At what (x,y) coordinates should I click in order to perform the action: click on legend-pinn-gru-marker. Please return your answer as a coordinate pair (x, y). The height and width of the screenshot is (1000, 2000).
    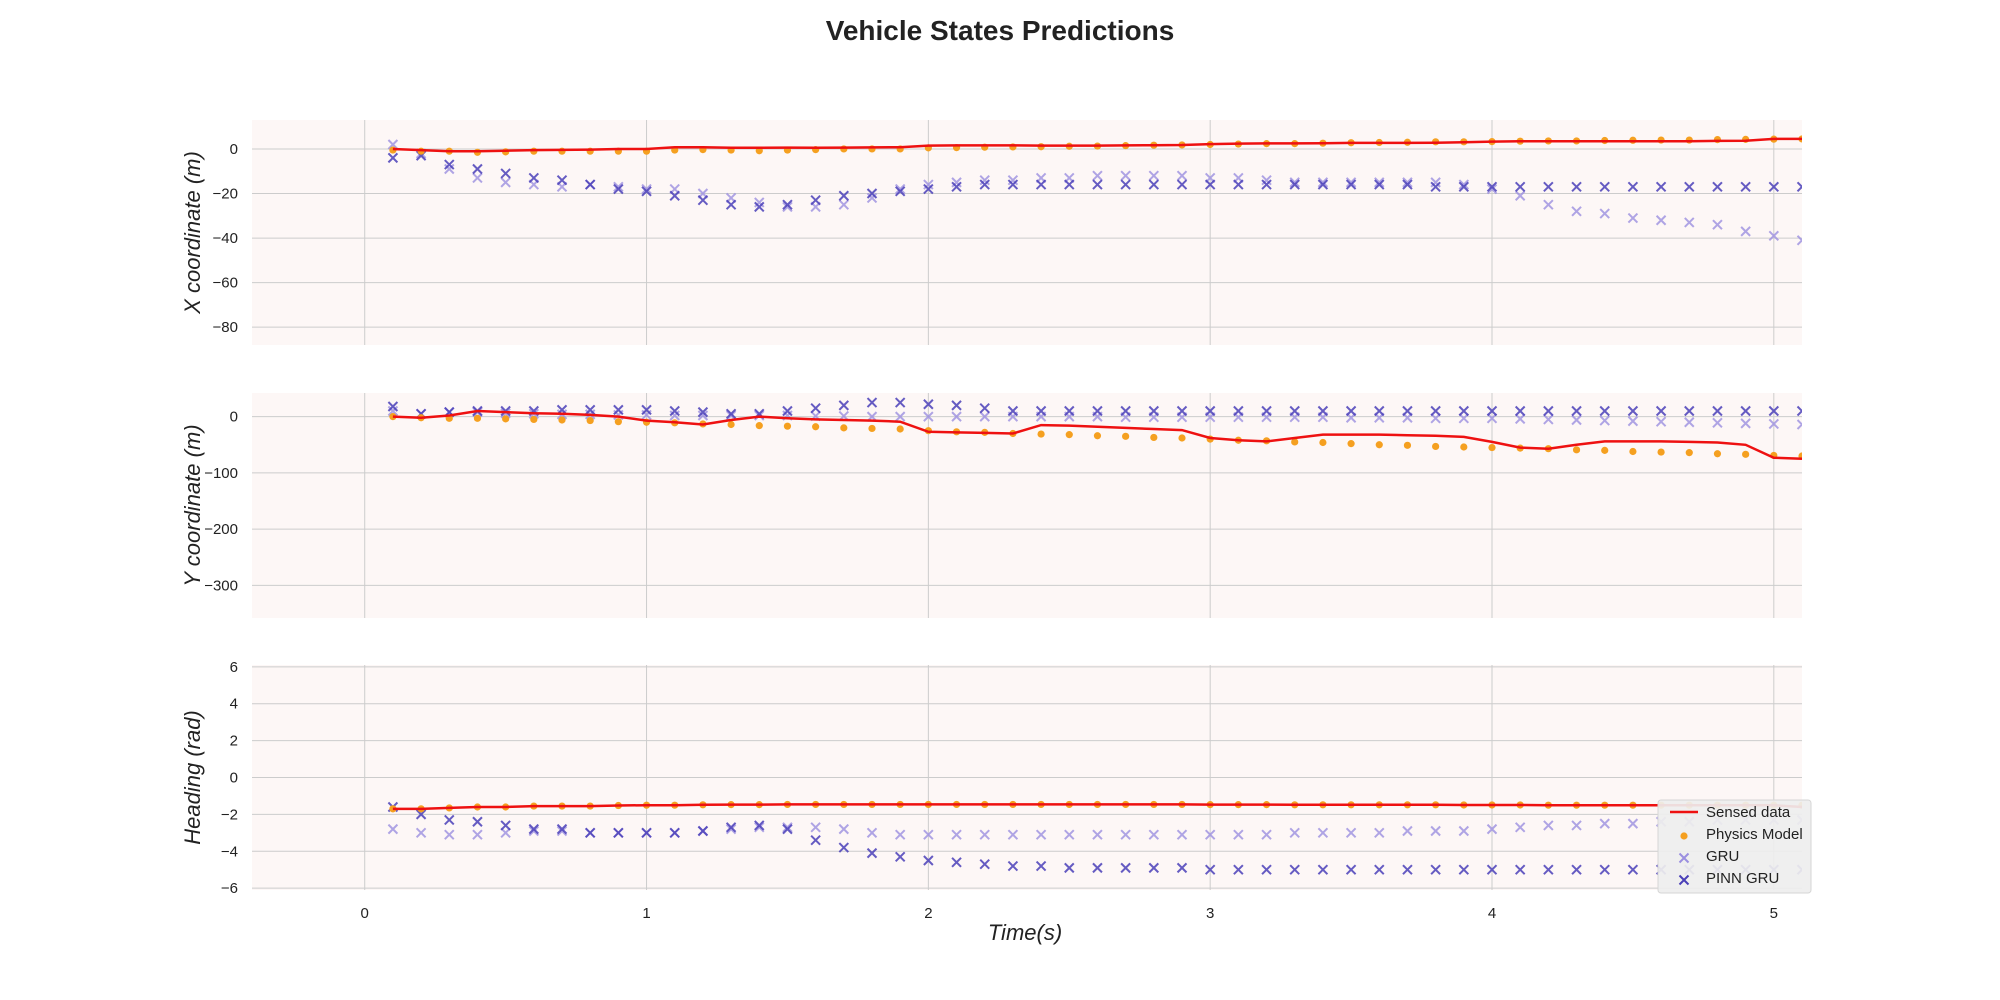
    Looking at the image, I should click on (1684, 880).